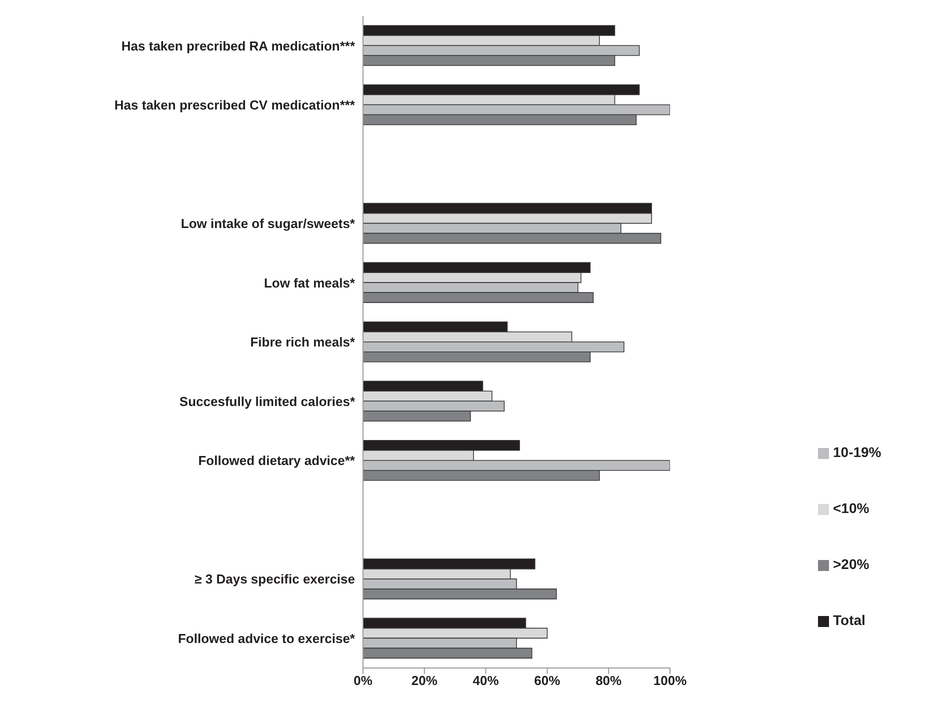 This screenshot has height=709, width=950. Describe the element at coordinates (238, 46) in the screenshot. I see `y-tick-label: Has taken precribed RA medication***` at that location.